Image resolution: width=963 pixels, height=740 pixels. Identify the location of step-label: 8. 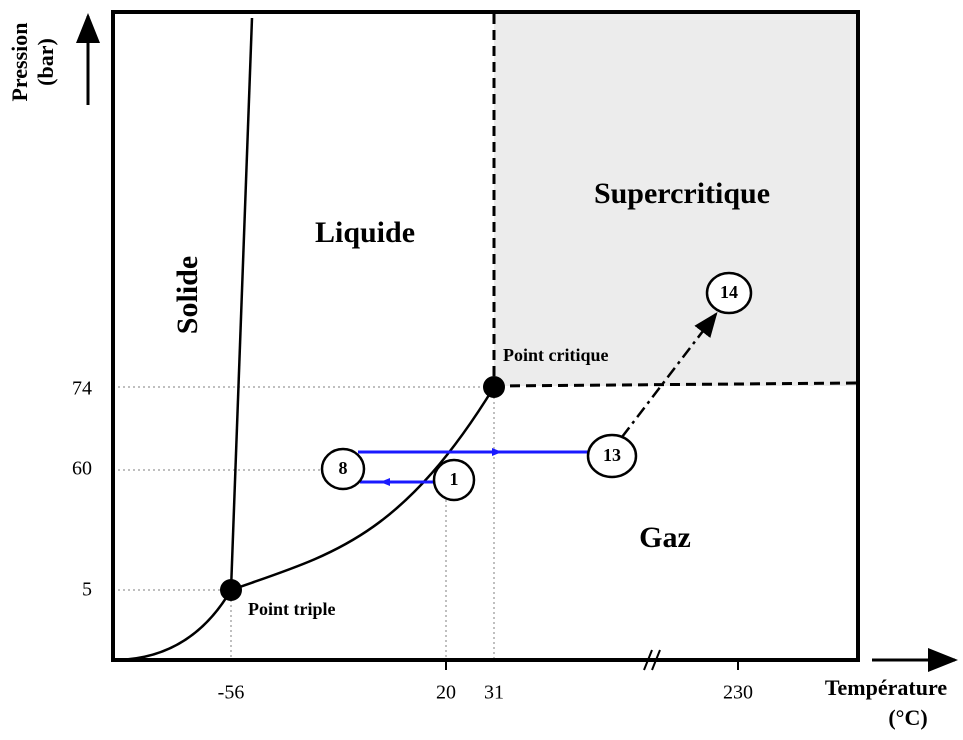
(343, 468).